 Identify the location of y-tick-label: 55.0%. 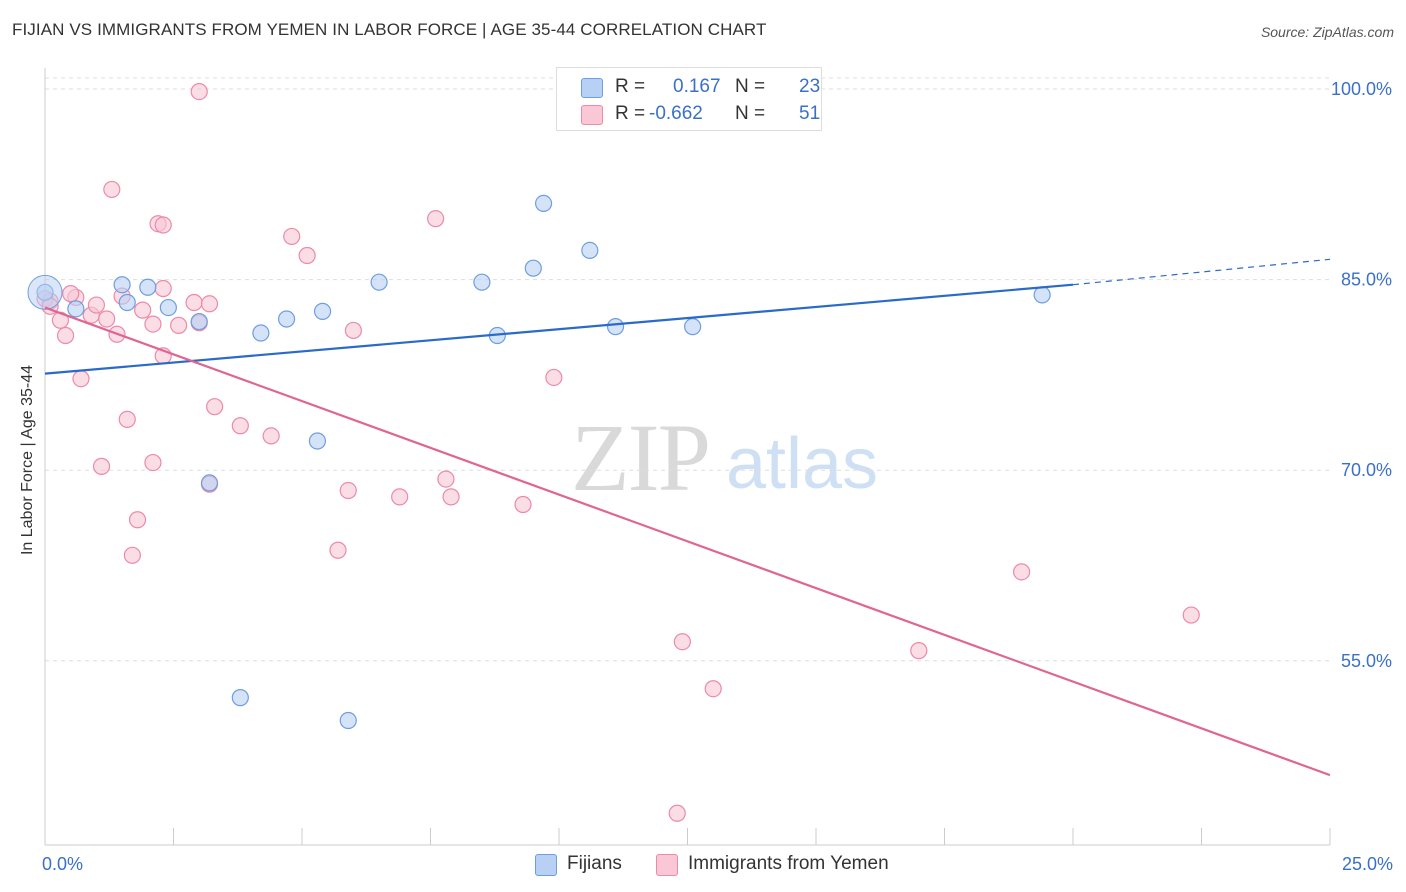
(1366, 661).